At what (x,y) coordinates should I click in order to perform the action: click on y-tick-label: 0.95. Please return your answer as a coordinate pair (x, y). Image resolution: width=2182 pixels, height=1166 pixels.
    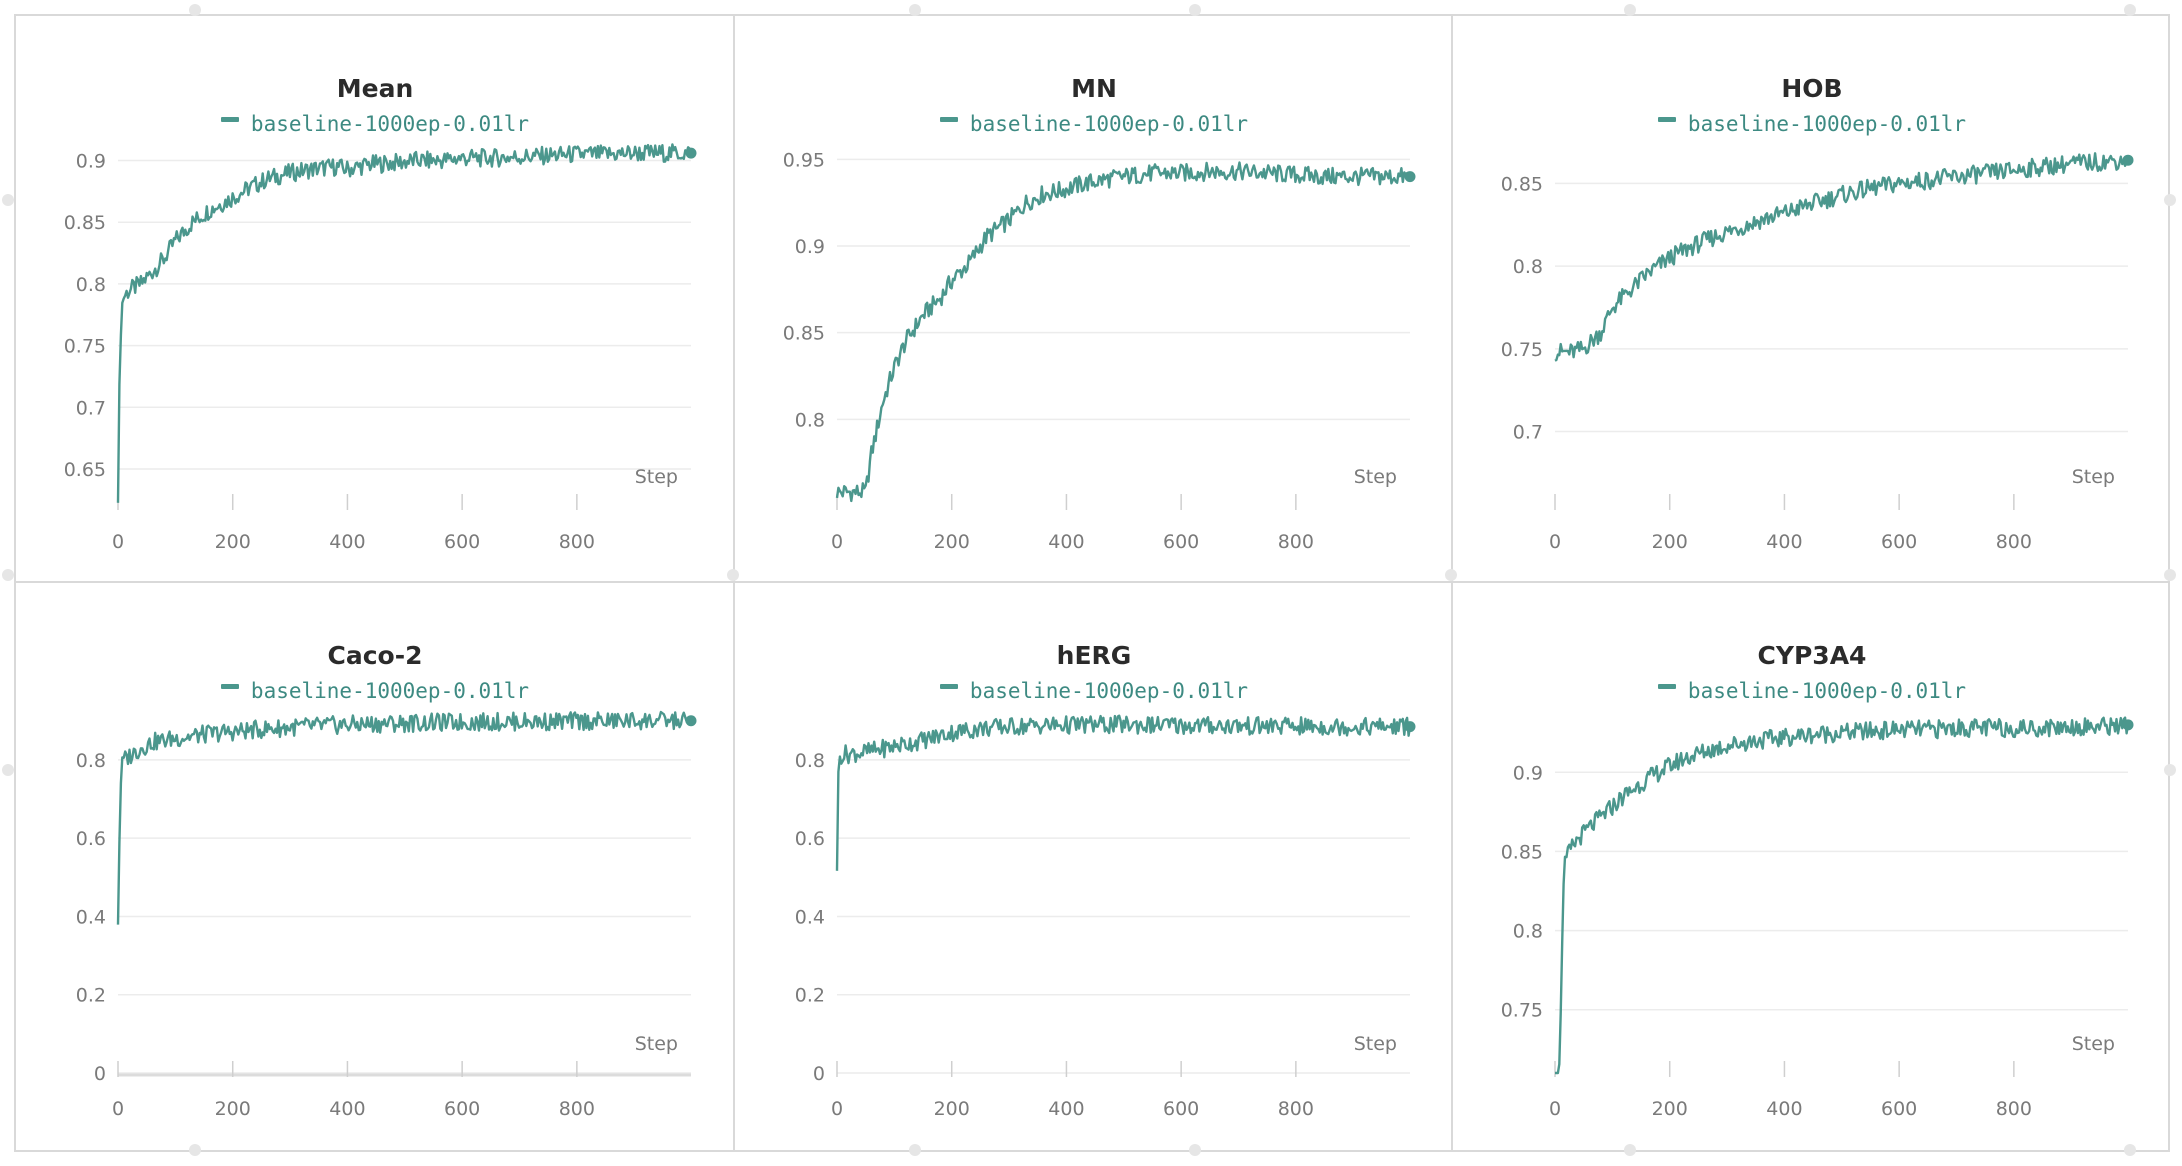
    Looking at the image, I should click on (804, 160).